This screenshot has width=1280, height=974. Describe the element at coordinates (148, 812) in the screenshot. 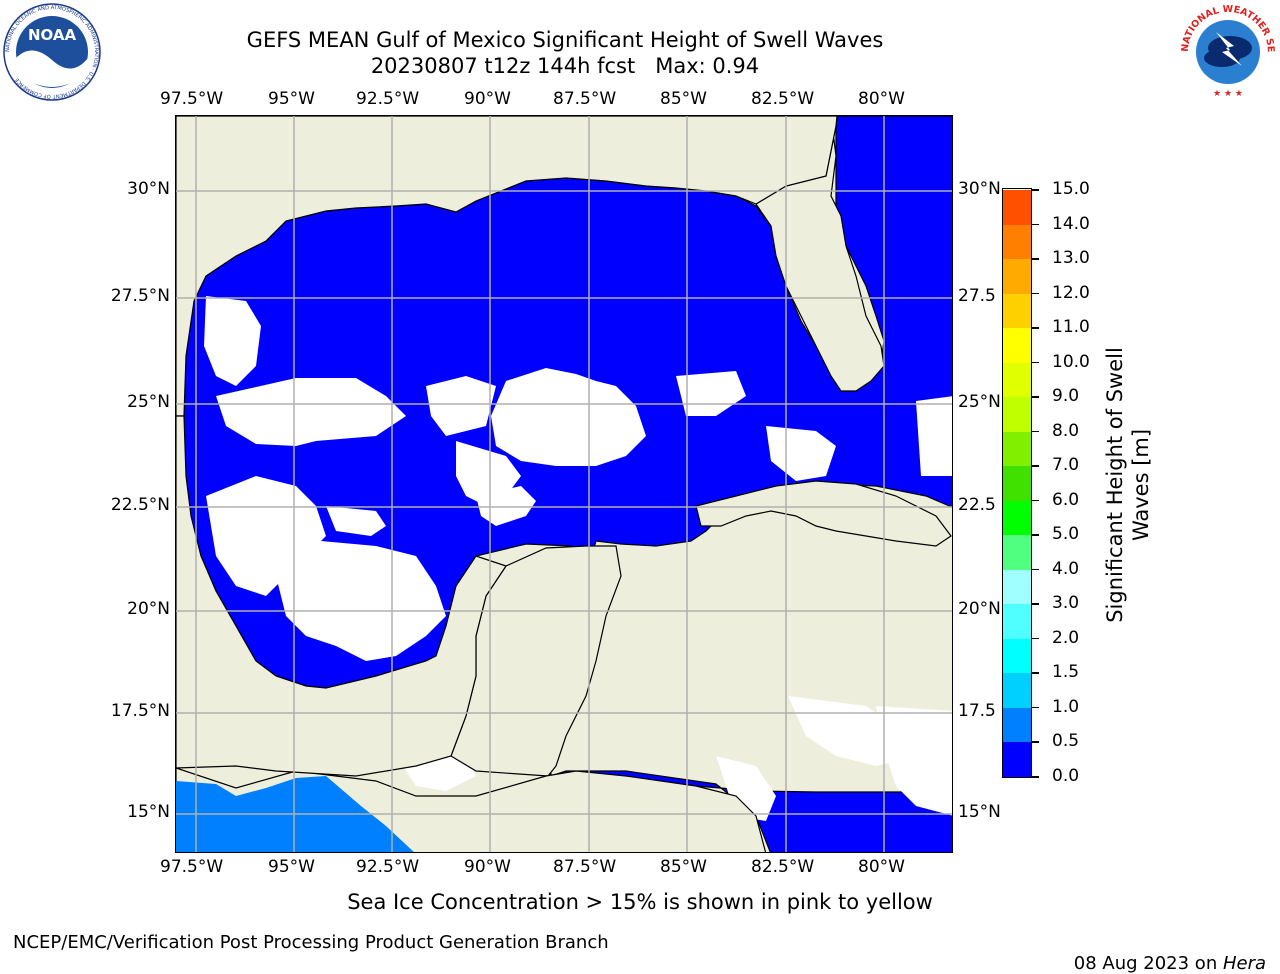

I see `lat-label-left: 15°N` at that location.